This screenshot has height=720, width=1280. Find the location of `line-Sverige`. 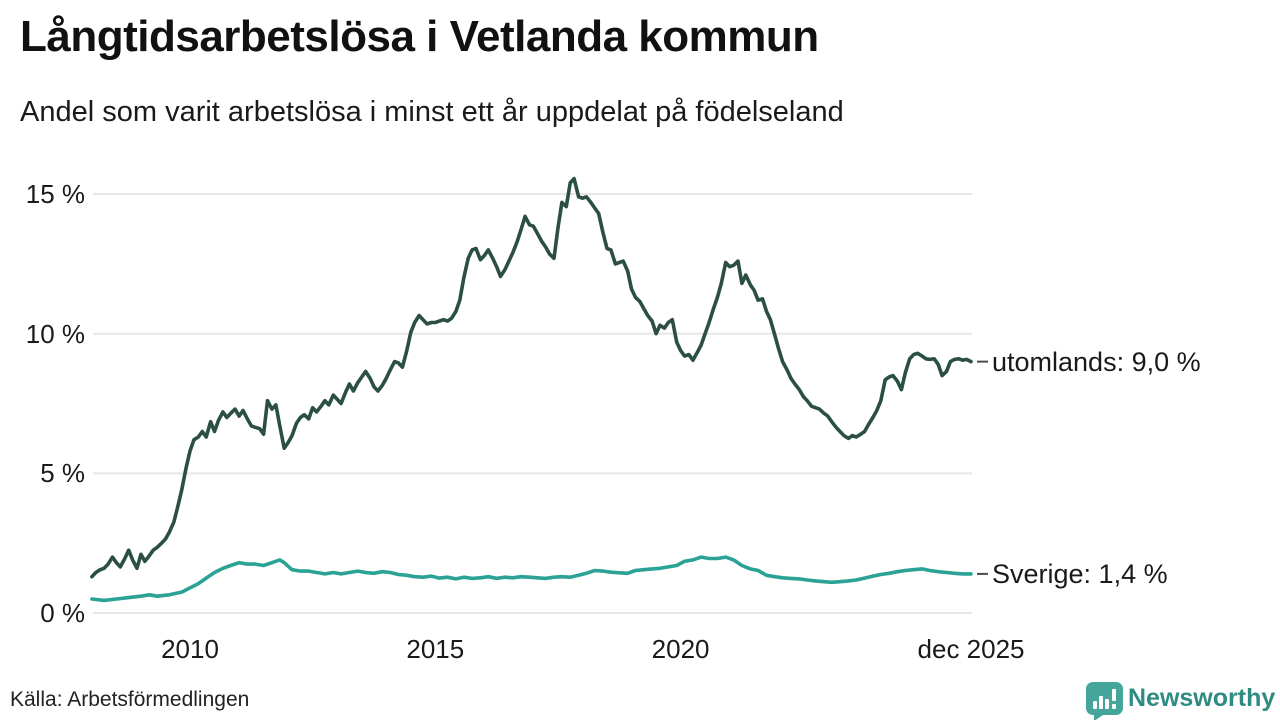

line-Sverige is located at coordinates (531, 579).